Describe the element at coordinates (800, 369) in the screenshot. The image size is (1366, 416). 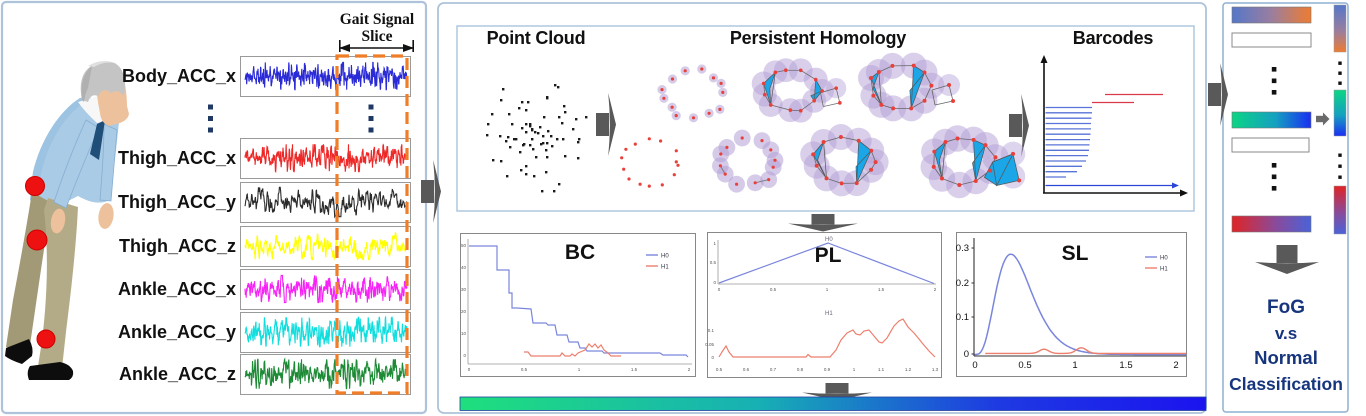
I see `svg-text: 0.8` at that location.